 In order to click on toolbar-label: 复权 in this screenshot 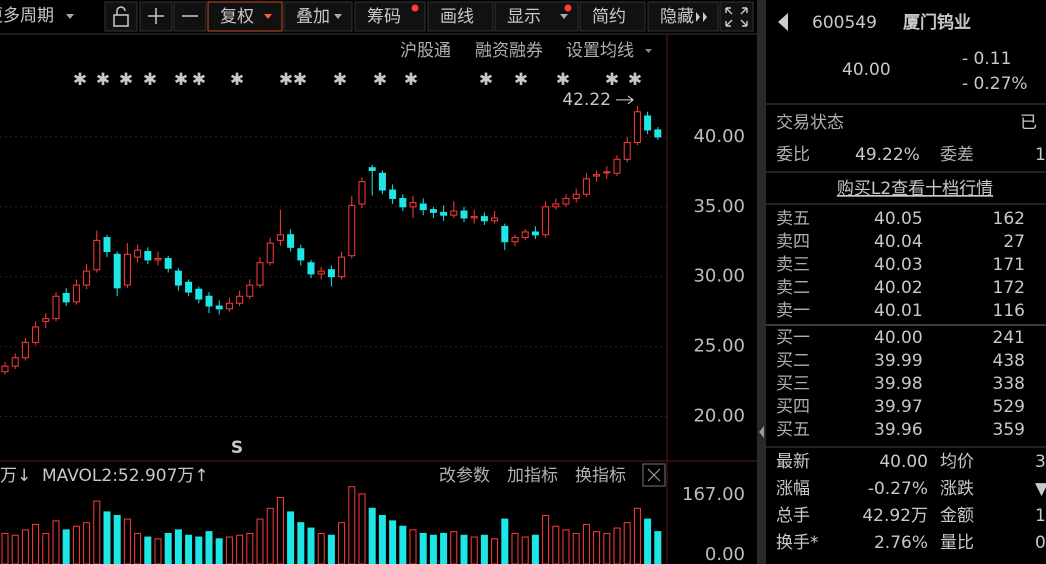, I will do `click(237, 17)`.